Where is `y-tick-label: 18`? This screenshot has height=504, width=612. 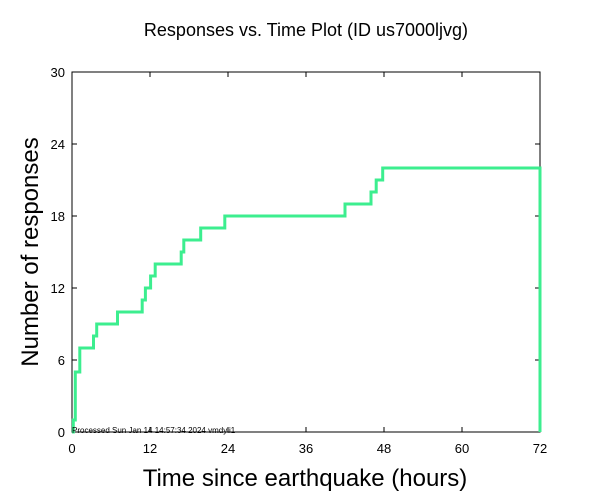 y-tick-label: 18 is located at coordinates (58, 216).